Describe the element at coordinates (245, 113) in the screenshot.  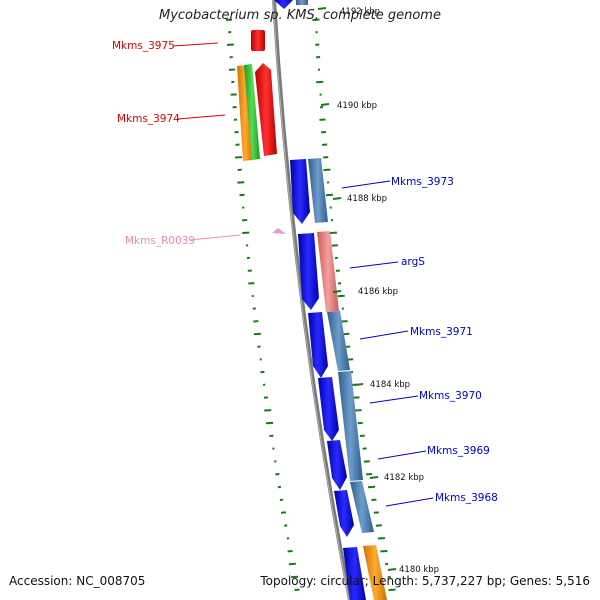
I see `feature-mkms-3974-orange` at that location.